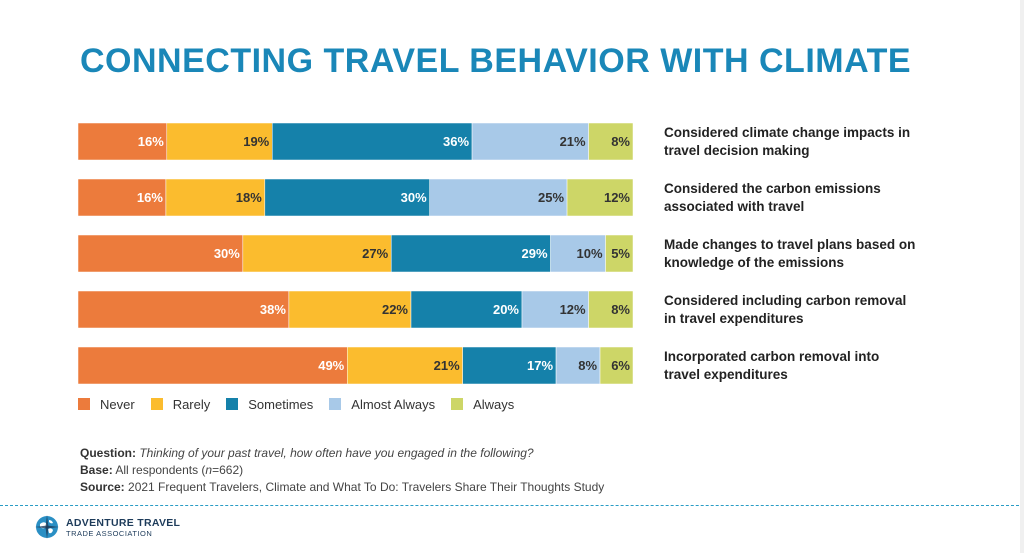  What do you see at coordinates (456, 141) in the screenshot?
I see `data-label: 36%` at bounding box center [456, 141].